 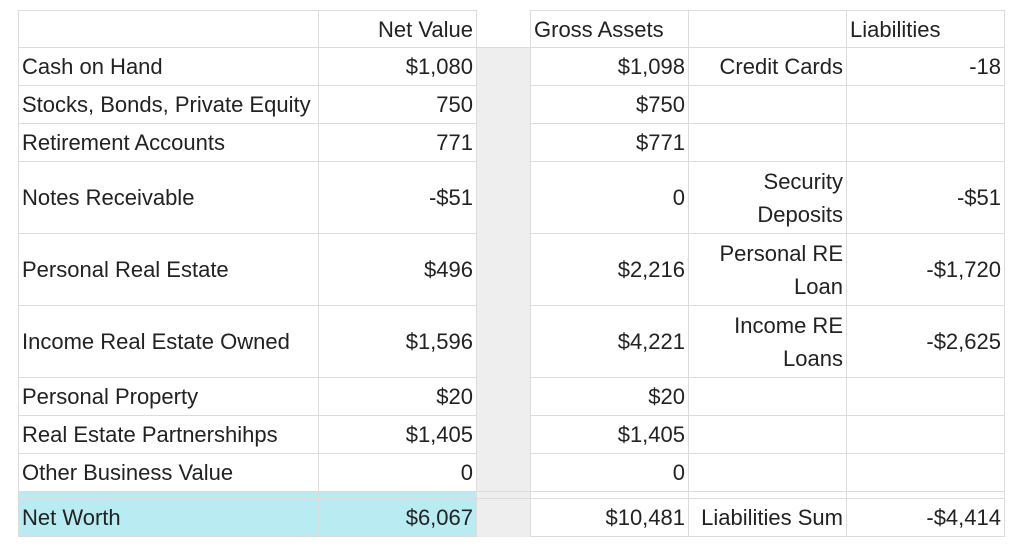 I want to click on liabilities-sum-value: -$4,414, so click(x=925, y=517).